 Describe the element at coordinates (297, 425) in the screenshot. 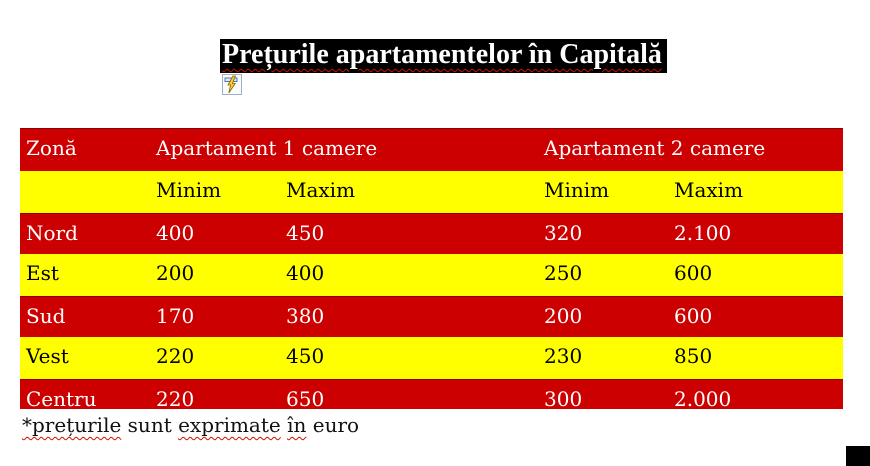

I see `footnote-word-in: în` at that location.